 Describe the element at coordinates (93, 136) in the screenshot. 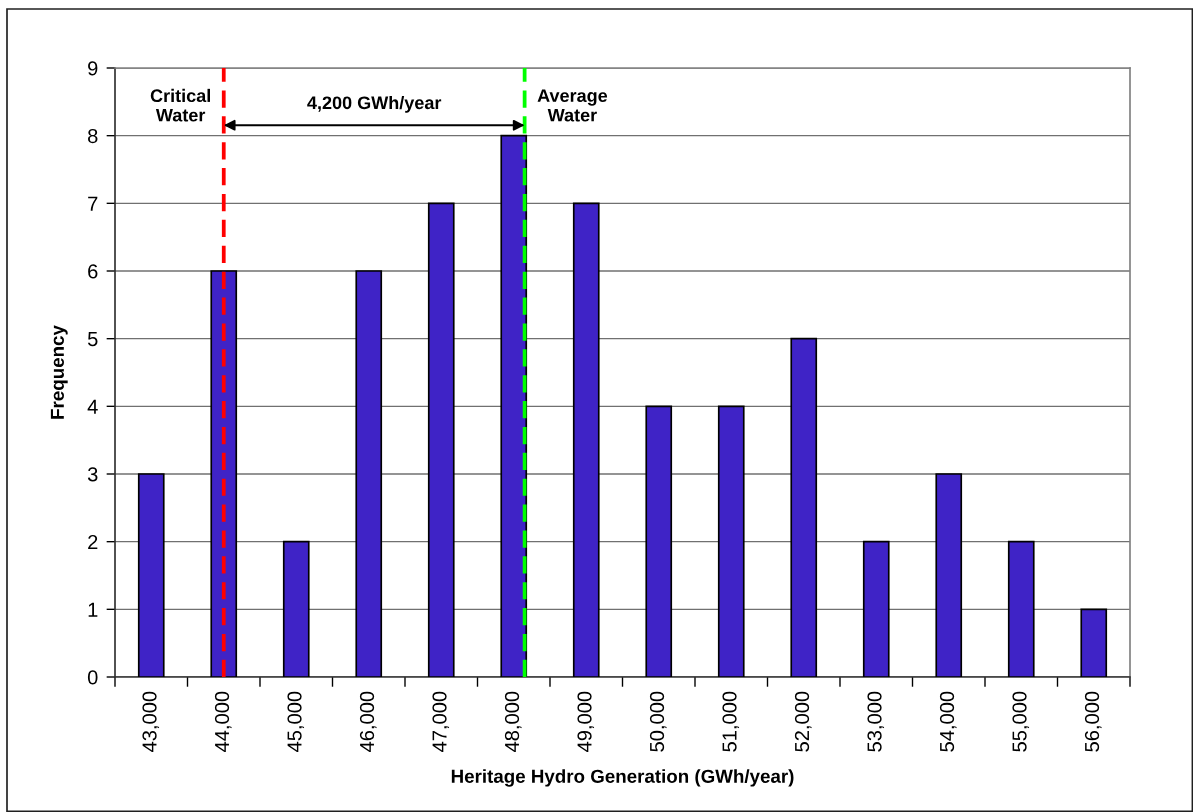

I see `y-tick-label: 8` at that location.